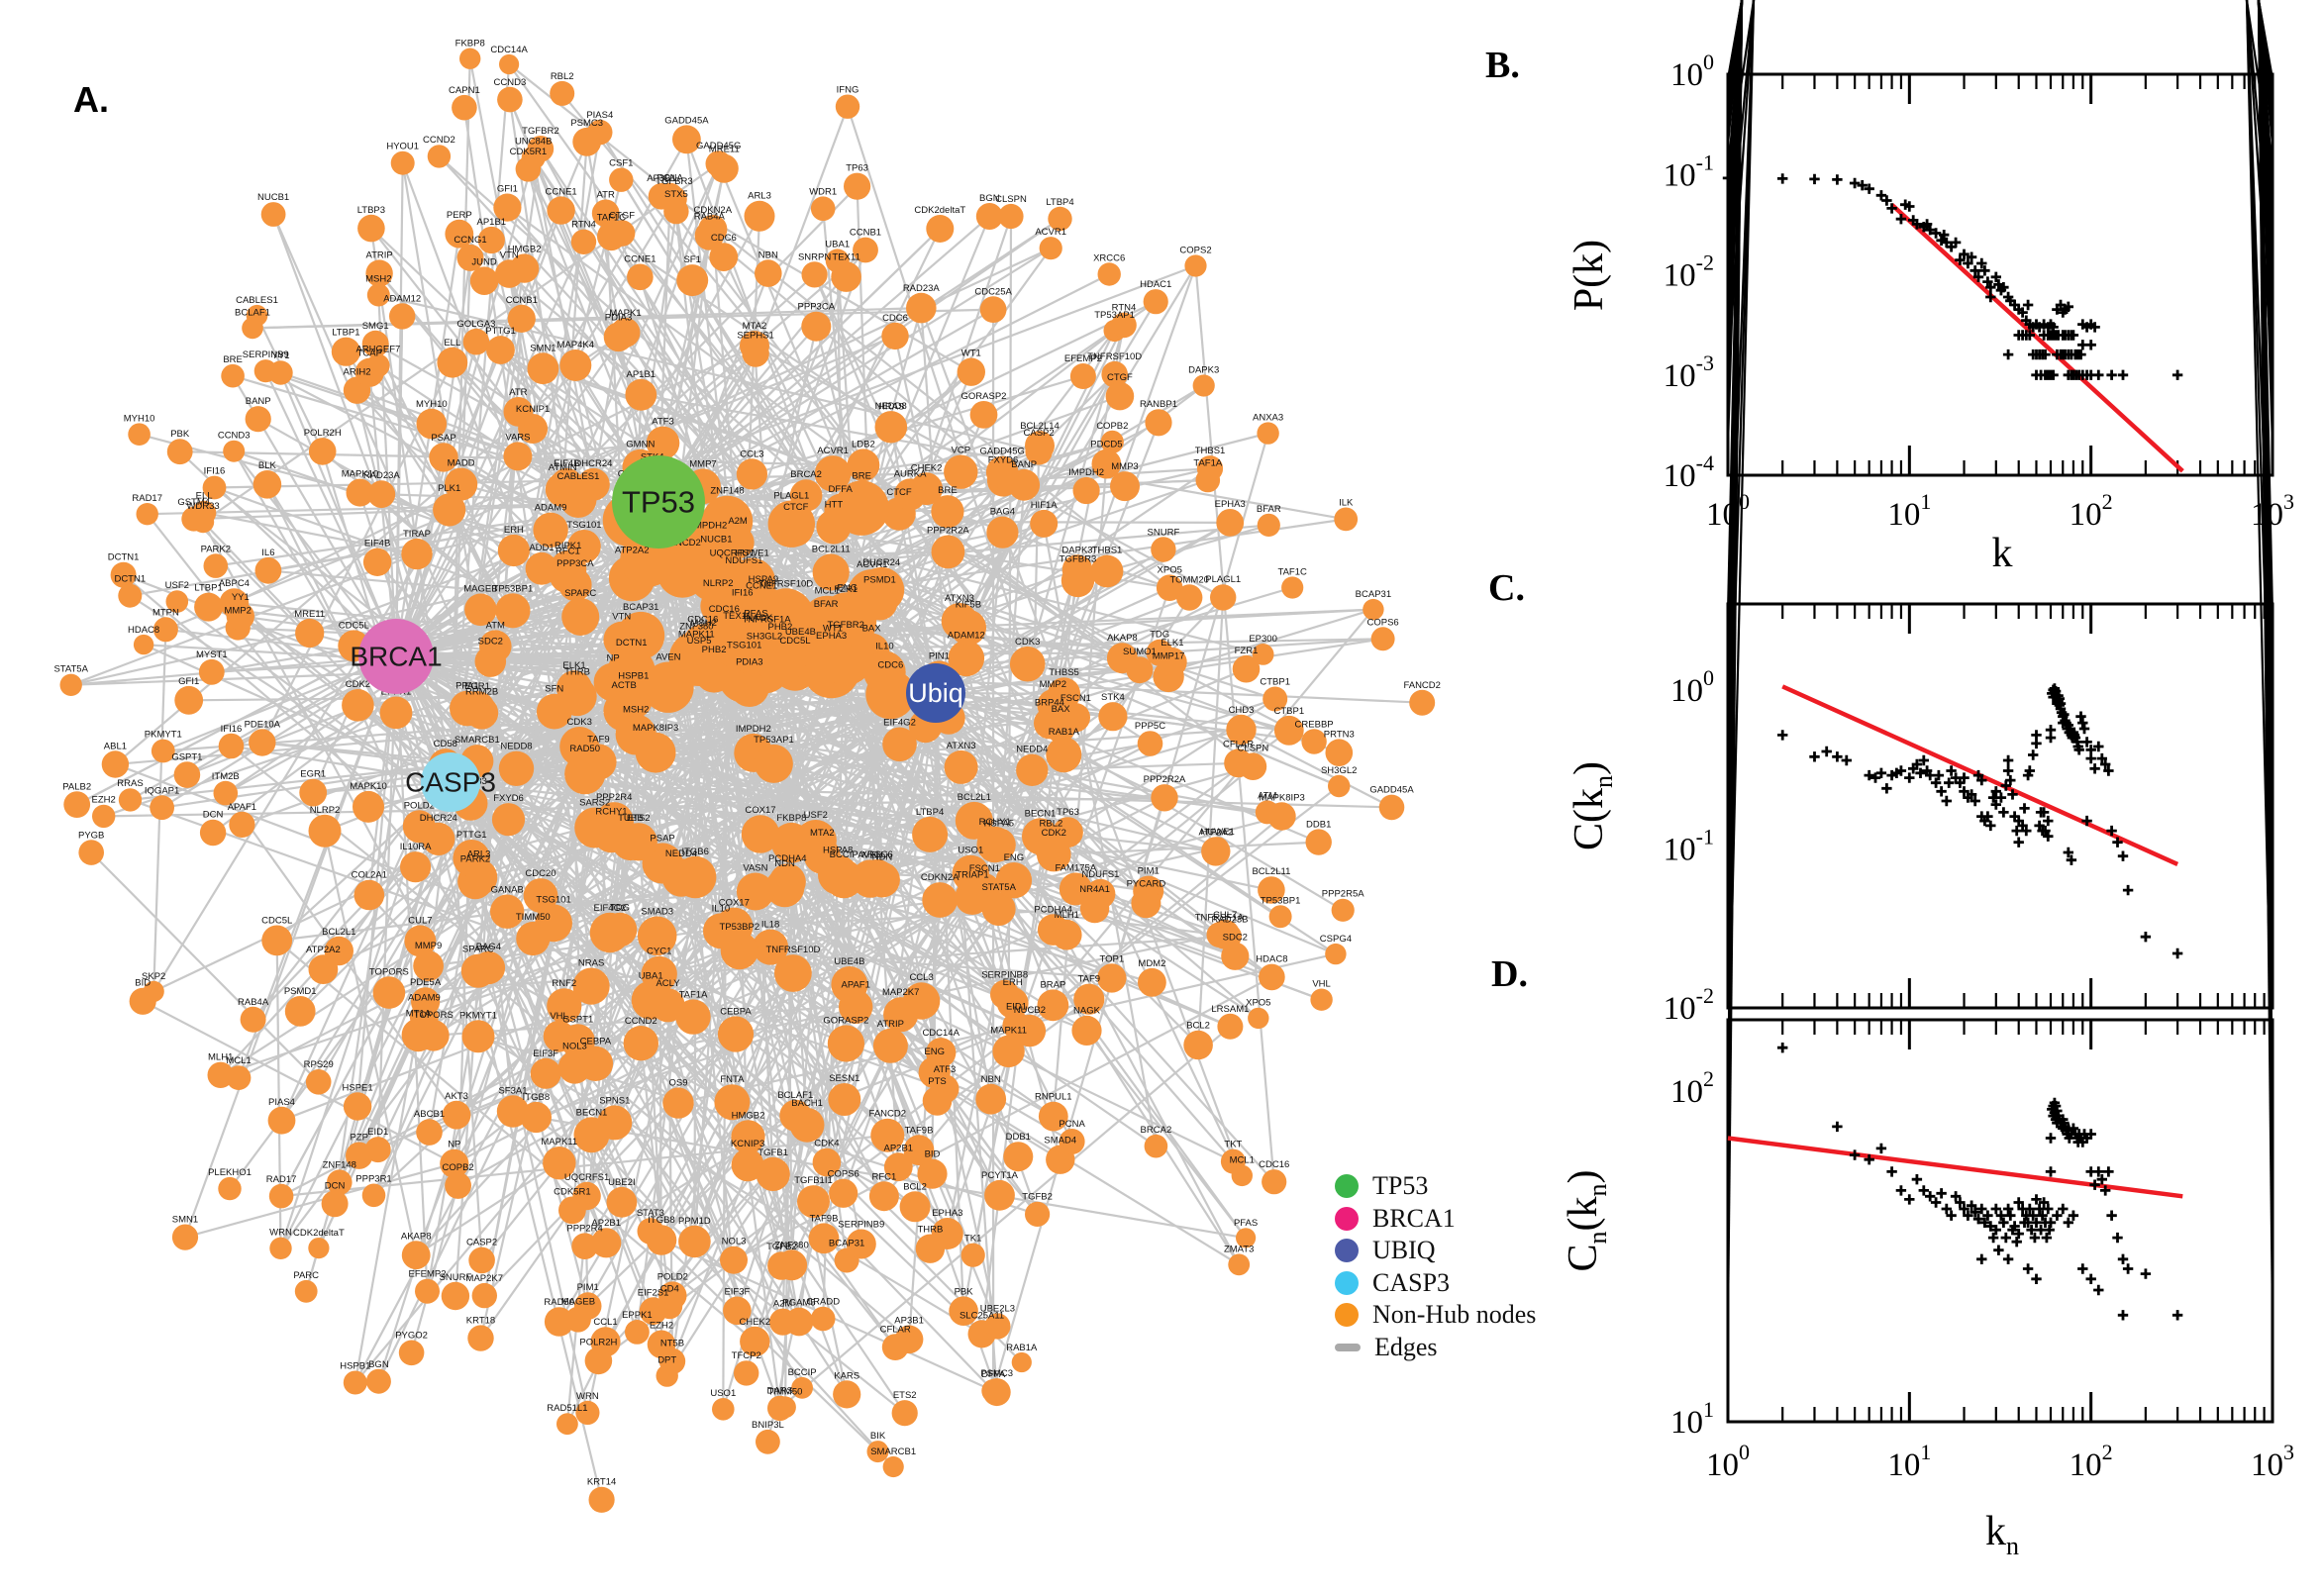  What do you see at coordinates (658, 502) in the screenshot?
I see `hub-node-tp53` at bounding box center [658, 502].